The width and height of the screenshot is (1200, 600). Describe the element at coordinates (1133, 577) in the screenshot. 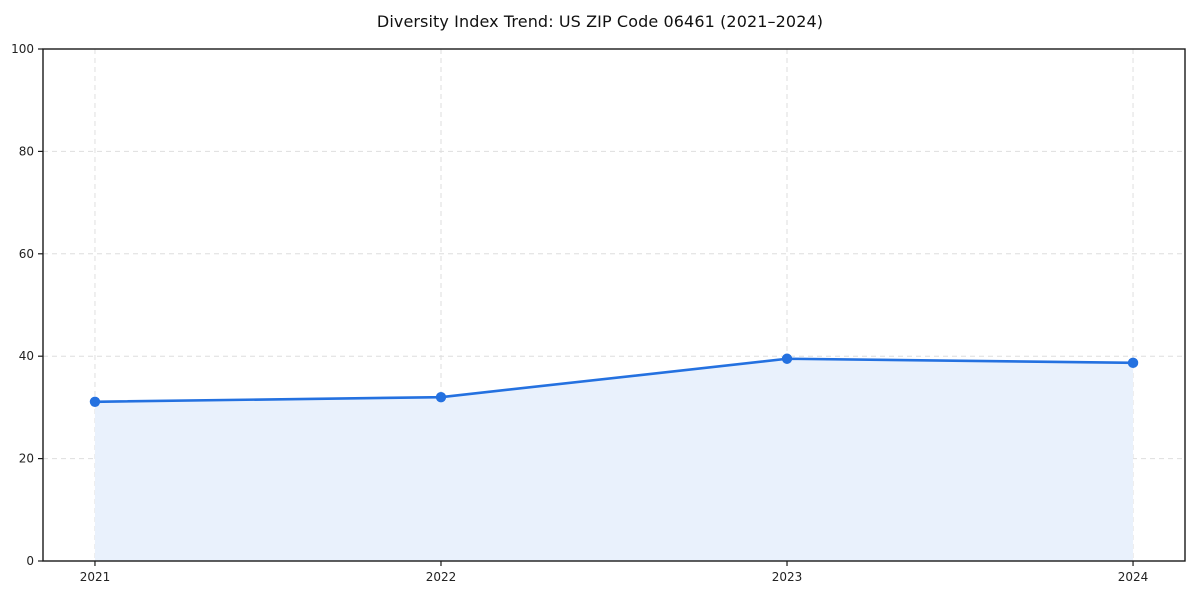

I see `x-tick-label: 2024` at that location.